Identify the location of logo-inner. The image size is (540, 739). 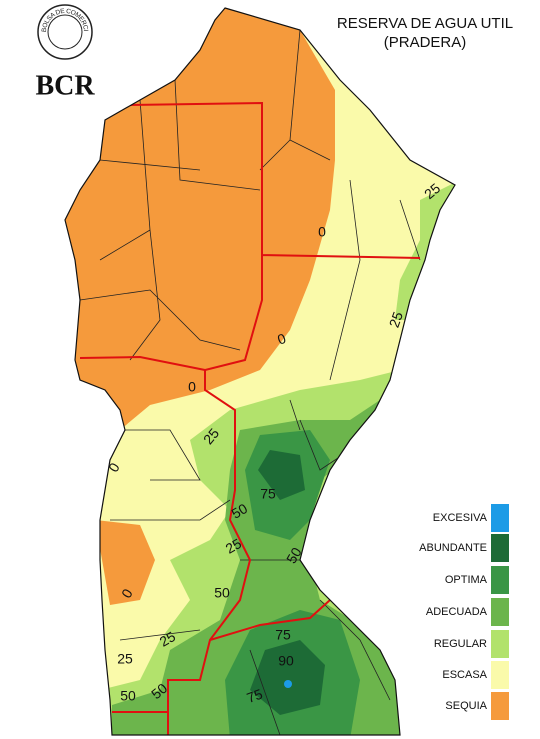
(65, 32).